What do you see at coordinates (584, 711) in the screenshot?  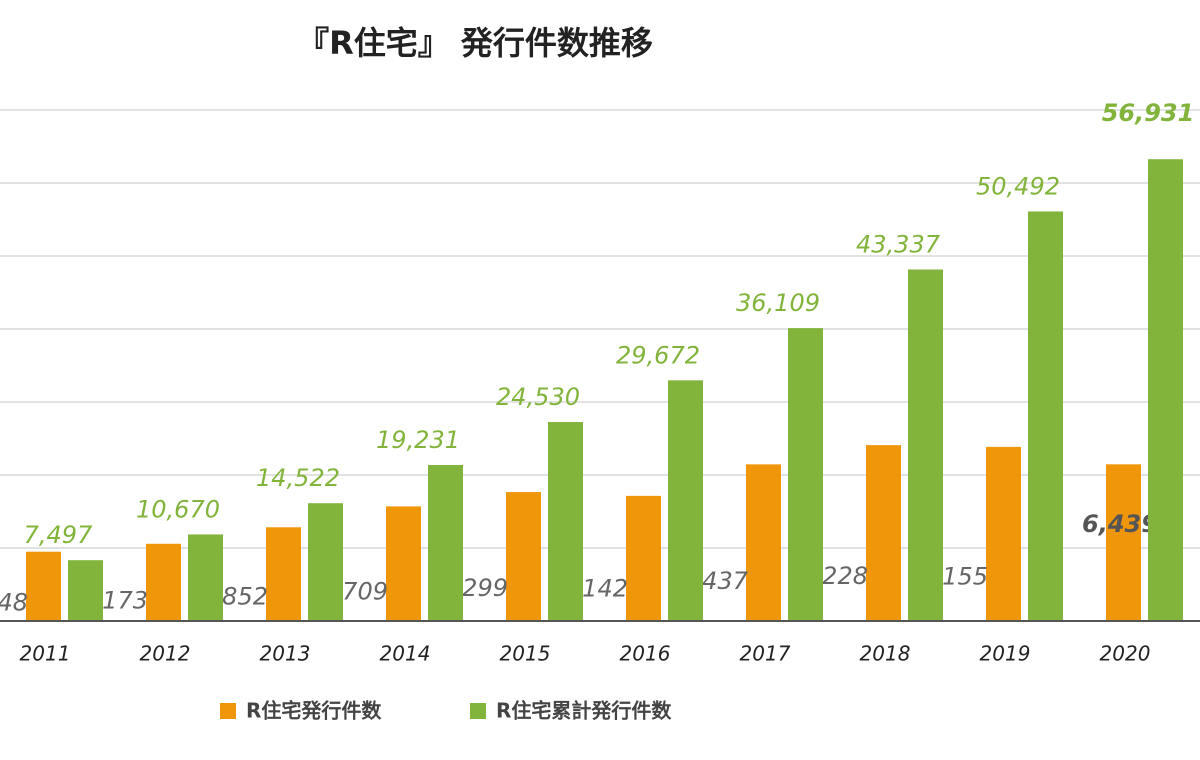 I see `legend-label: R住宅累計発行件数` at bounding box center [584, 711].